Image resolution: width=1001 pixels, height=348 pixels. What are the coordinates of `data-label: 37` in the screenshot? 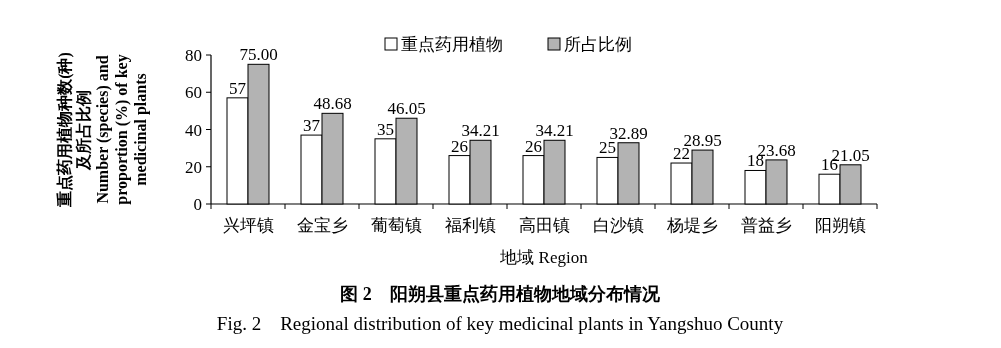 It's located at (312, 126).